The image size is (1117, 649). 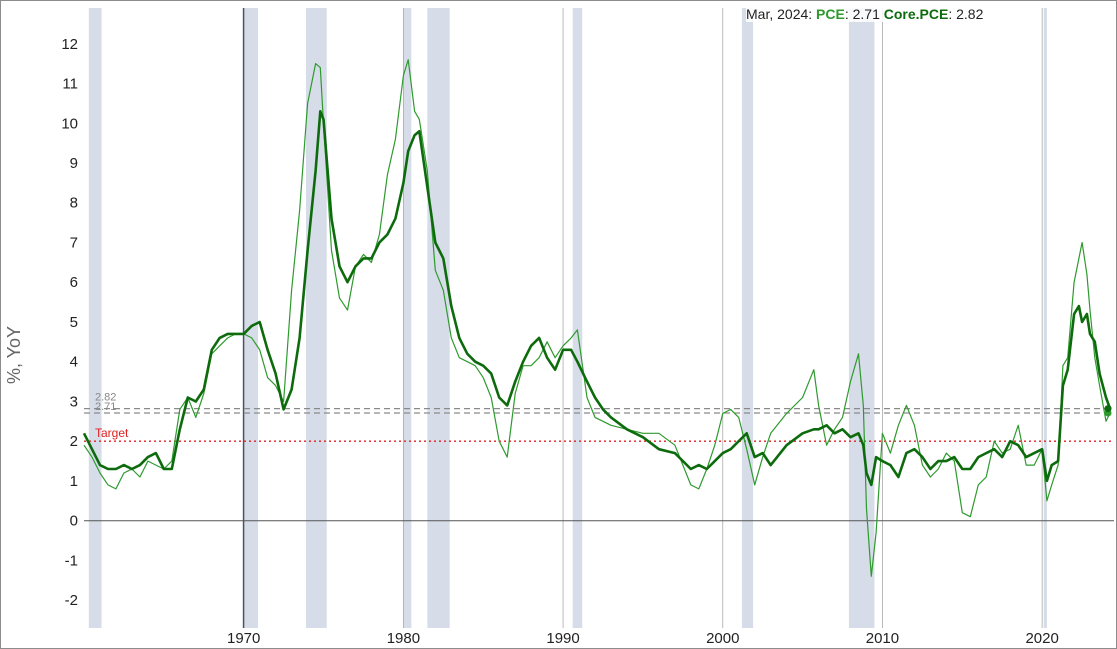 I want to click on legend-date: Mar, 2024, so click(x=777, y=14).